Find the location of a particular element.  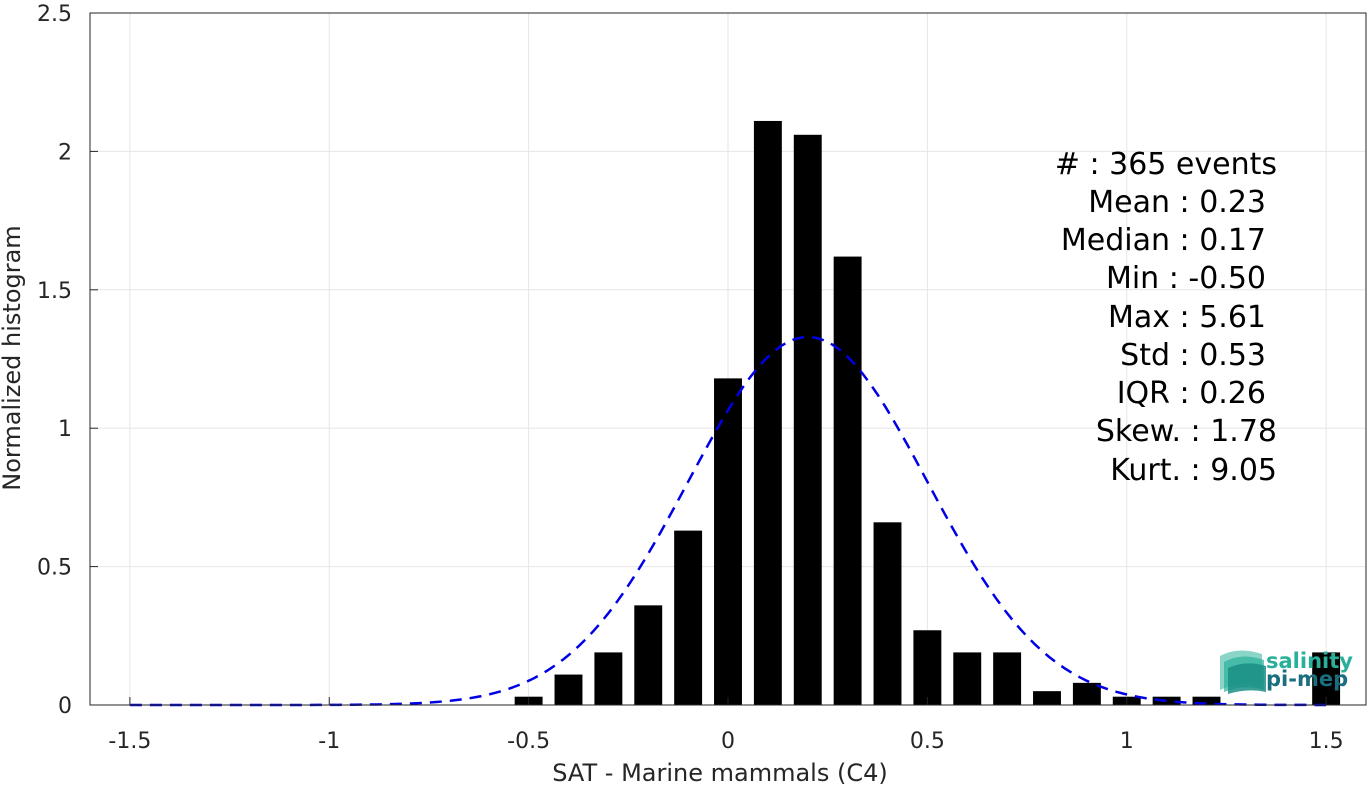

y-axis-label: Normalized histogram is located at coordinates (13, 357).